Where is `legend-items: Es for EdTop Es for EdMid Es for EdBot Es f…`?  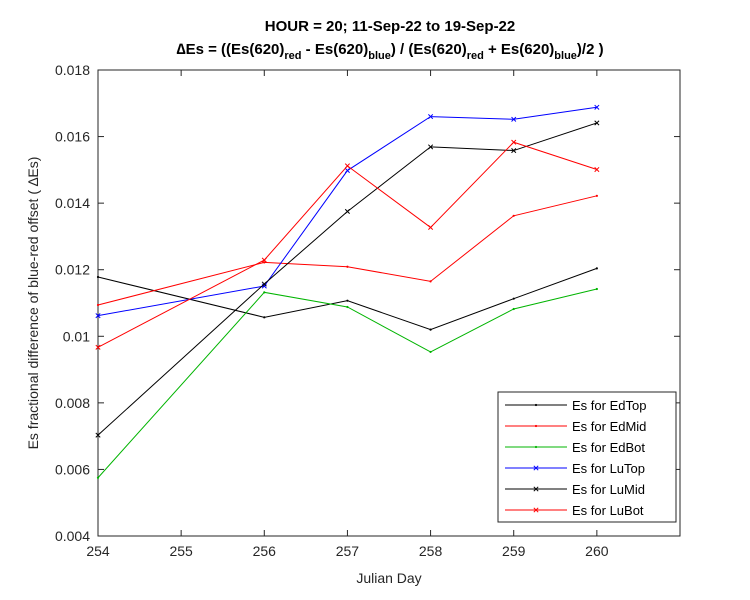
legend-items: Es for EdTop Es for EdMid Es for EdBot Es f… is located at coordinates (575, 458).